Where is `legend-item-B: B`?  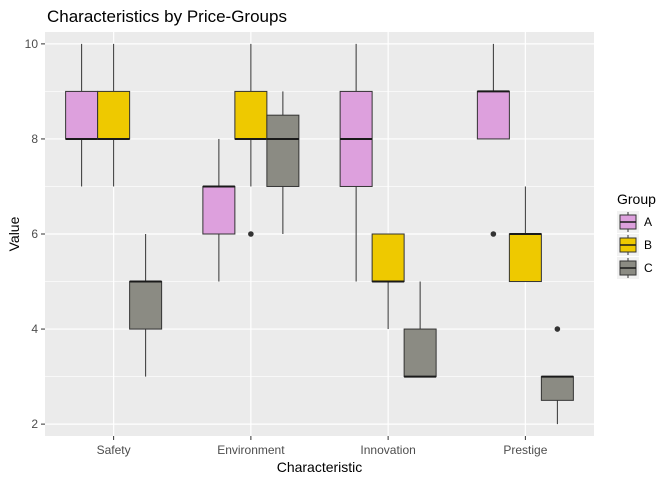 legend-item-B: B is located at coordinates (634, 245).